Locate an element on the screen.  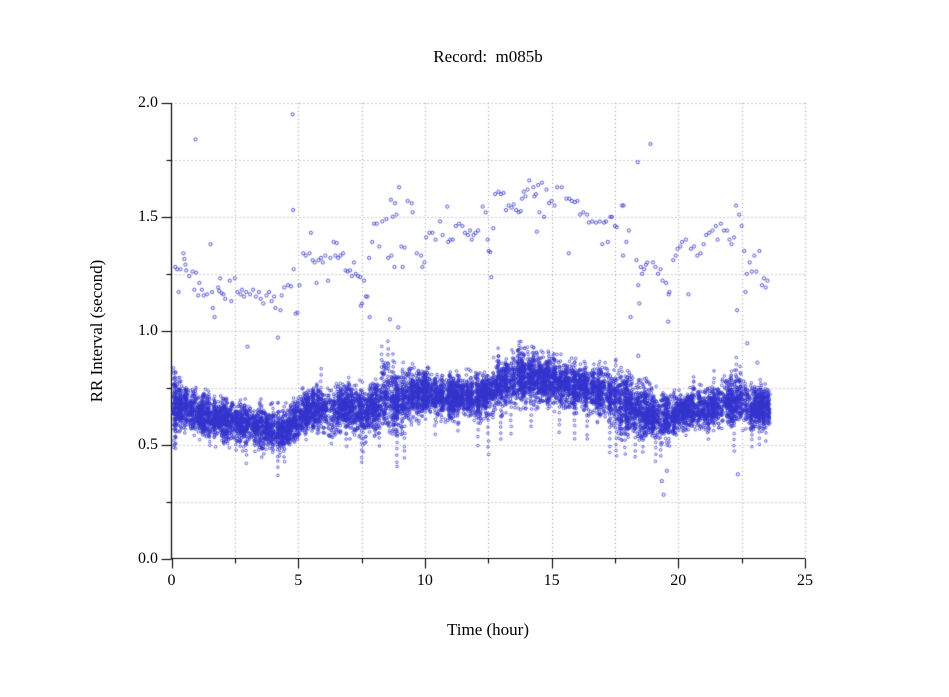
y-tick-label: 0.0 is located at coordinates (148, 558).